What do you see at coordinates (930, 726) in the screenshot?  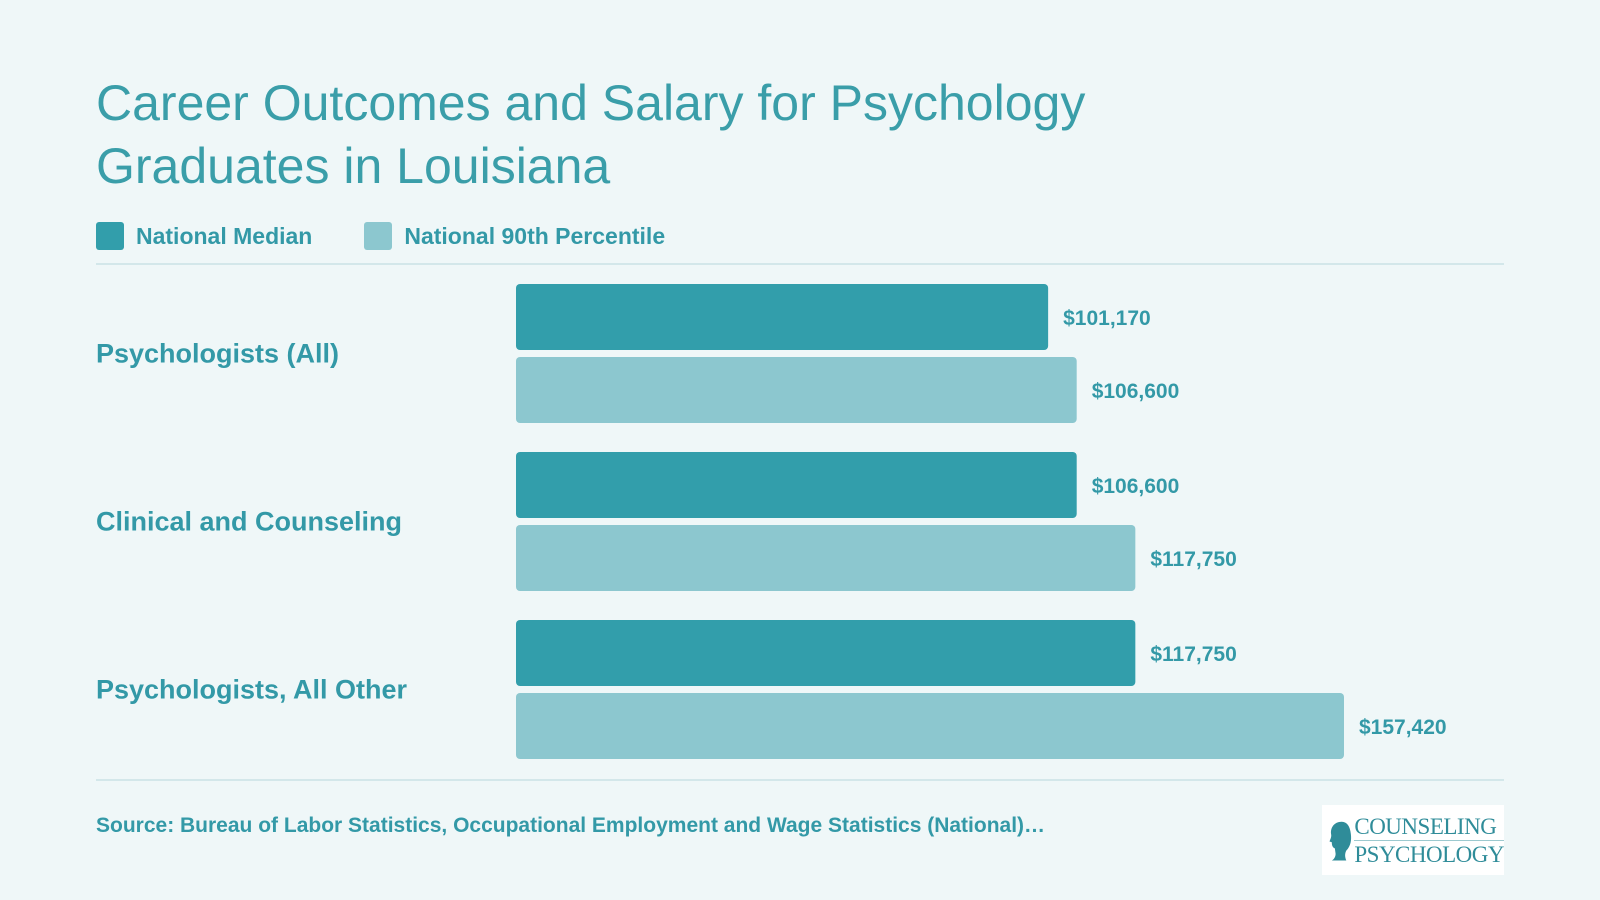 I see `bar-psychologists-all-other-90th` at bounding box center [930, 726].